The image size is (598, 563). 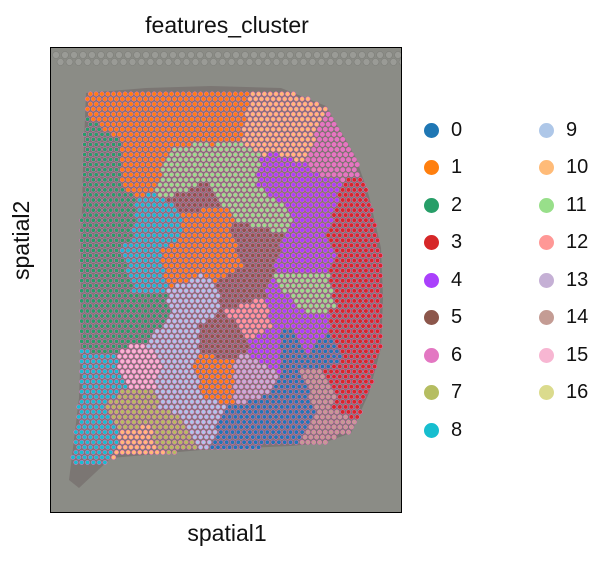 I want to click on legend-item-16: 16, so click(x=563, y=393).